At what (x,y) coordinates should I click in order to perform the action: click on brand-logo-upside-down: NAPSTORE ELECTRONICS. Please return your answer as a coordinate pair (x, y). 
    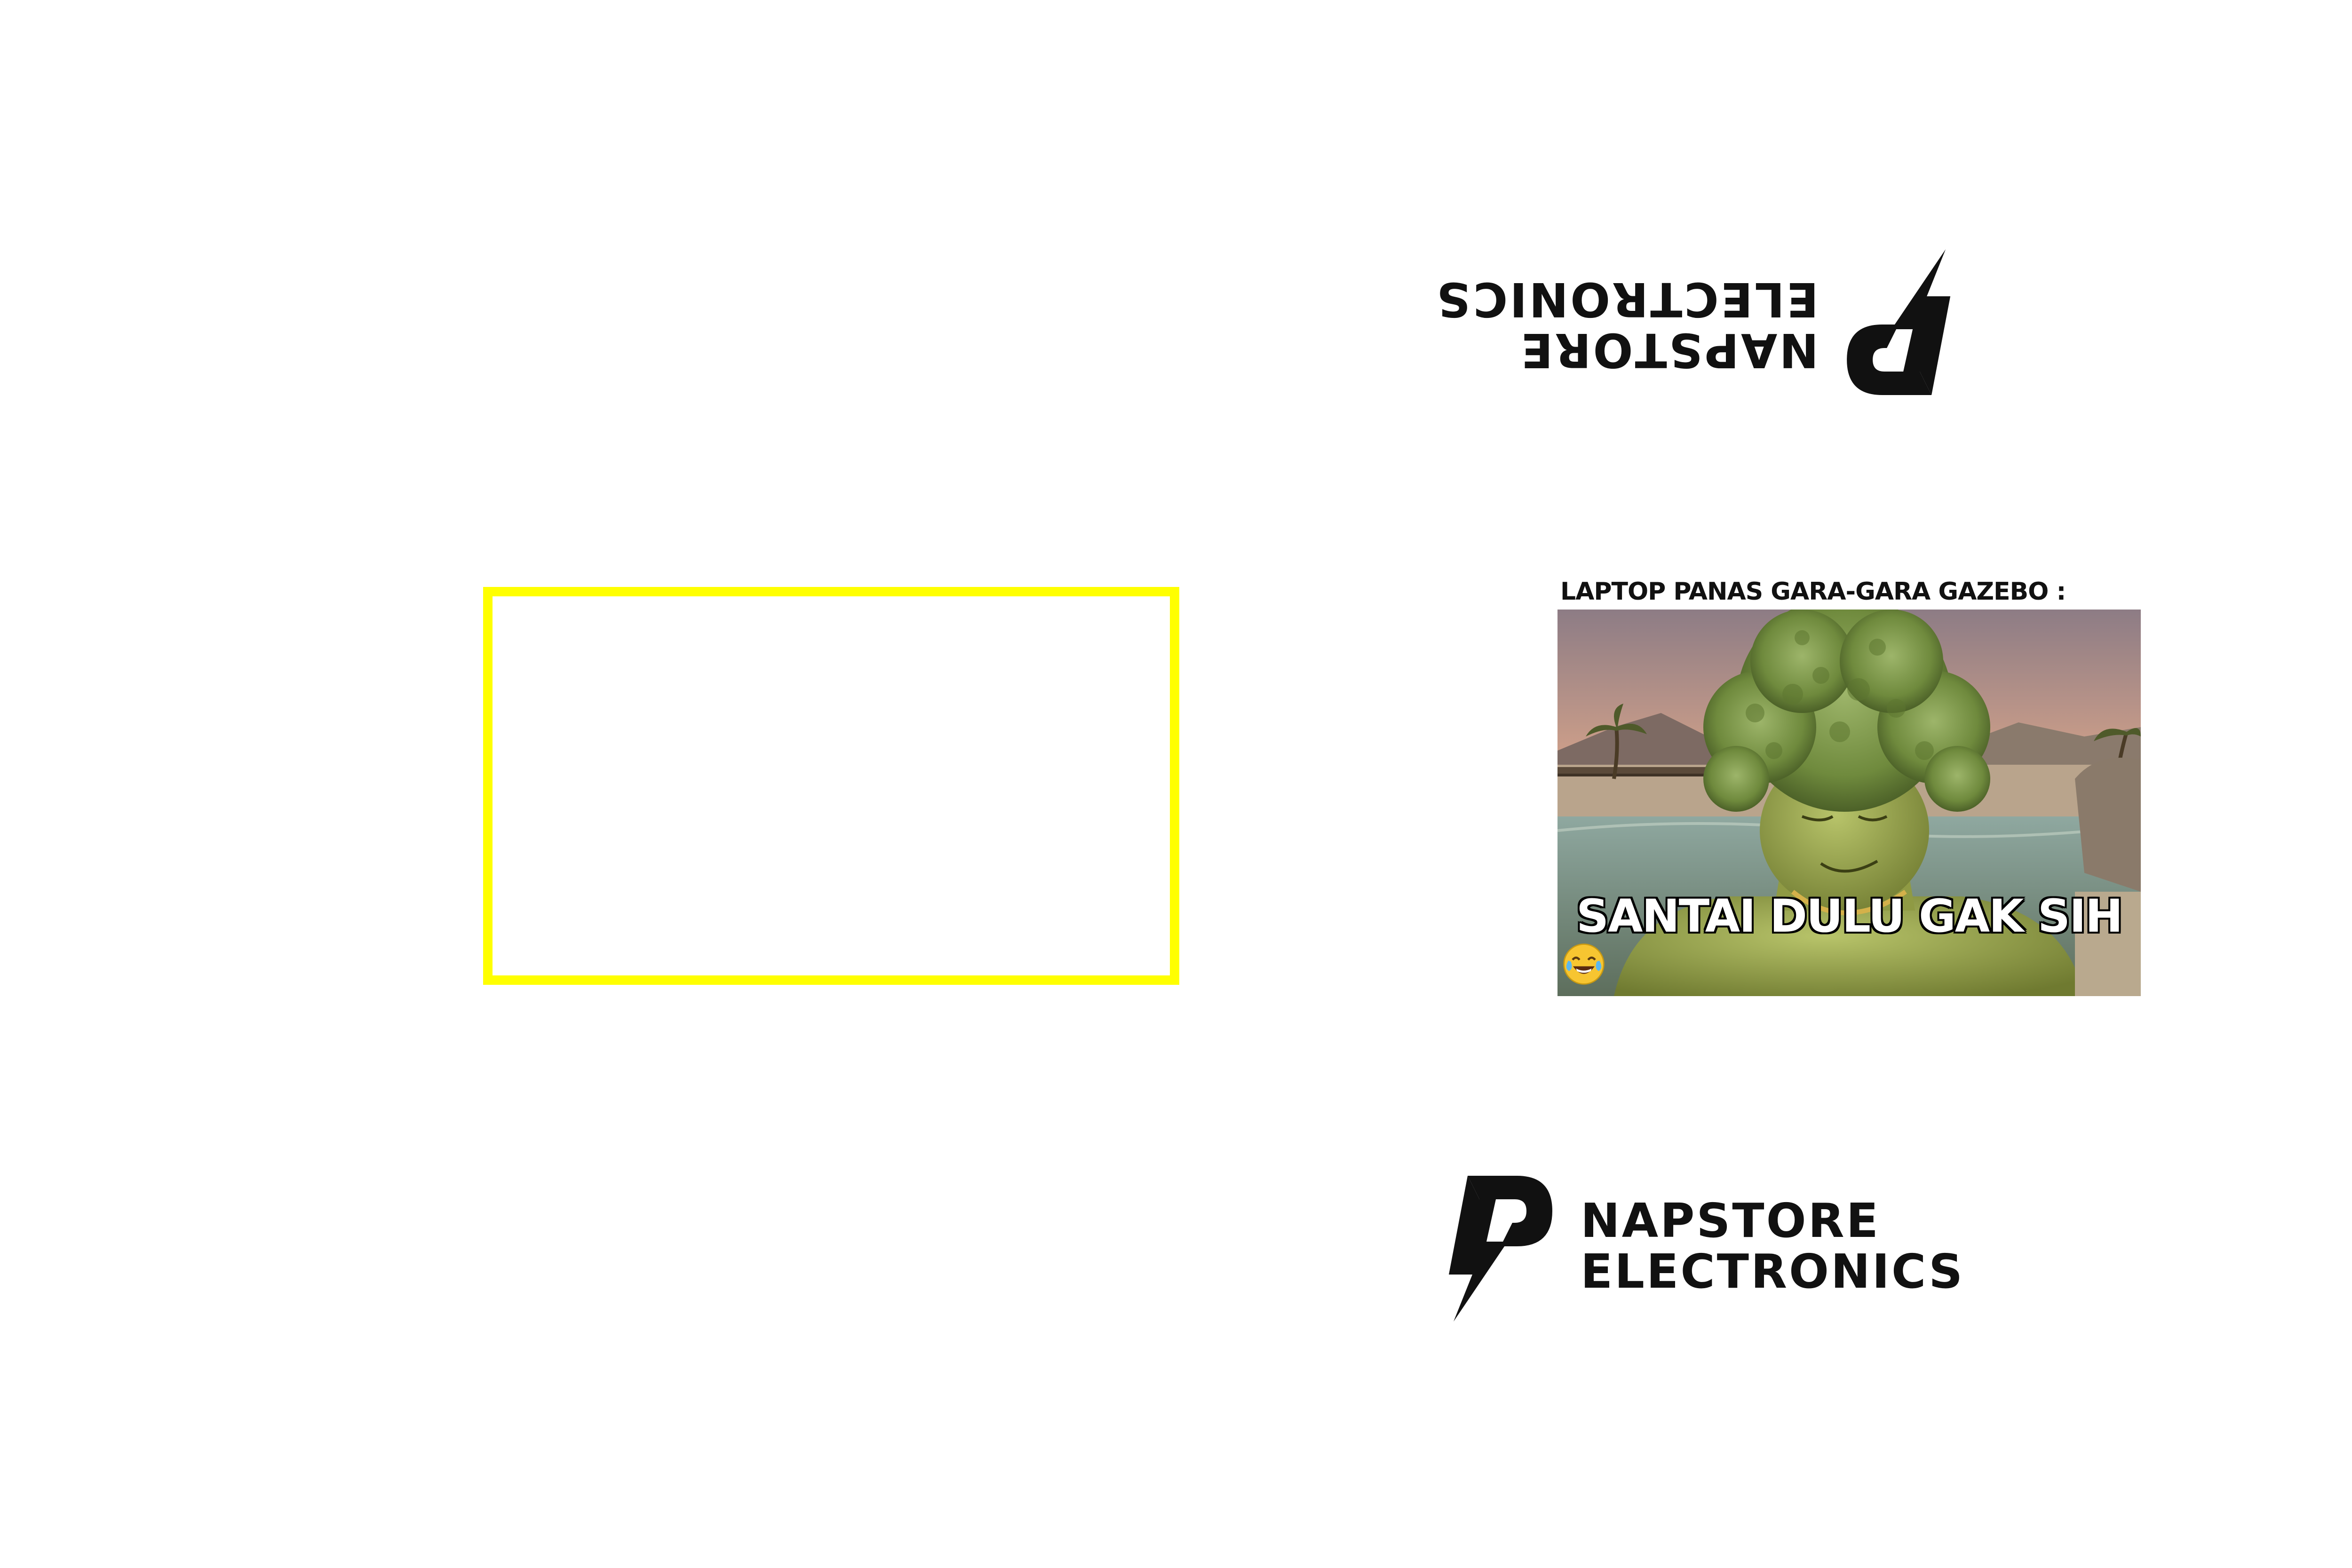
    Looking at the image, I should click on (1699, 324).